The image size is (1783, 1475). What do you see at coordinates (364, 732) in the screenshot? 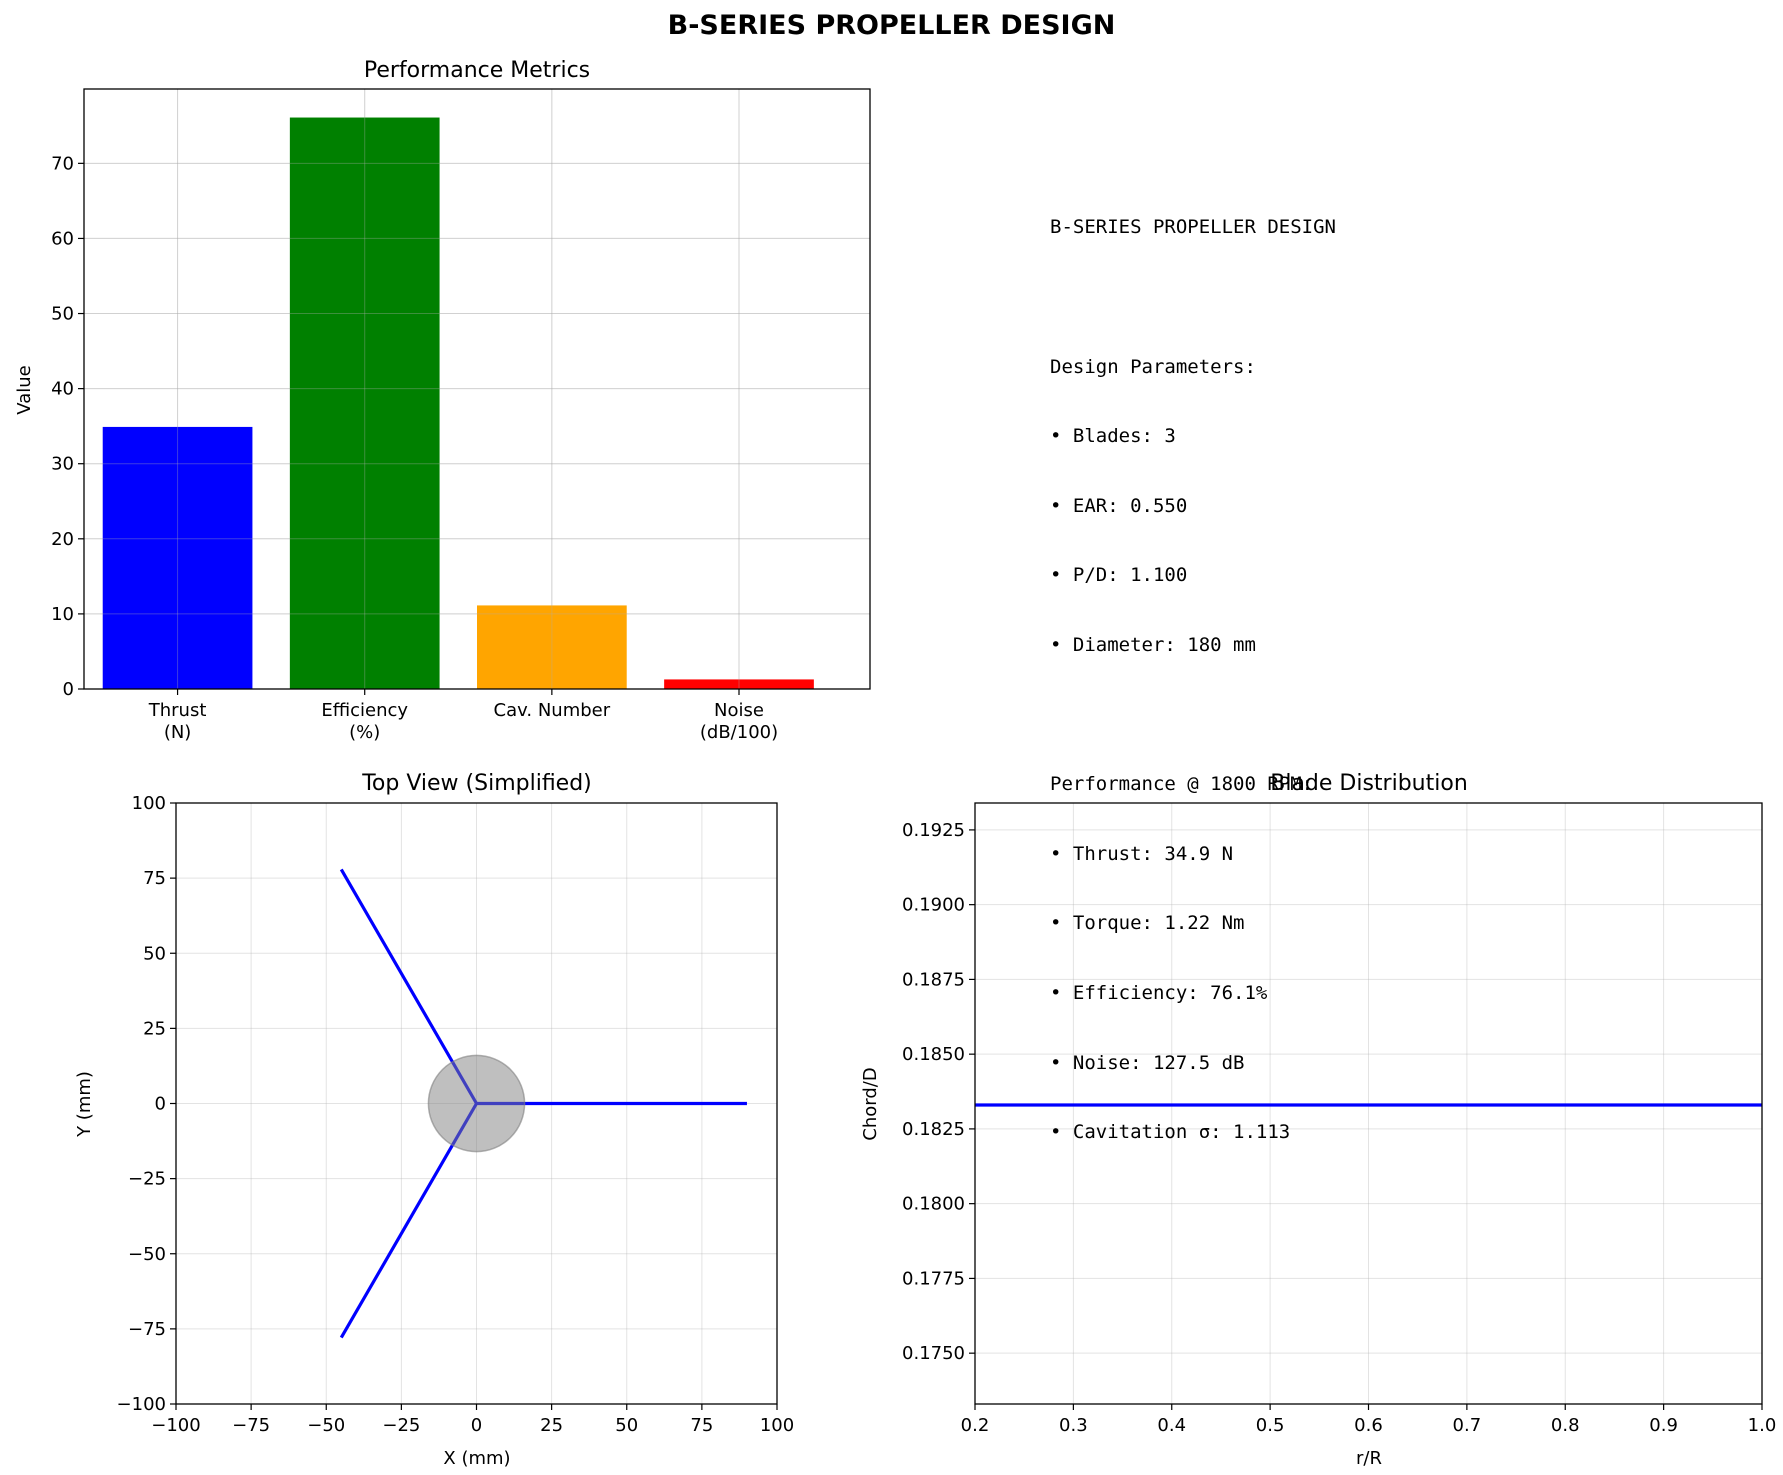
I see `x-tick-line: (%)` at bounding box center [364, 732].